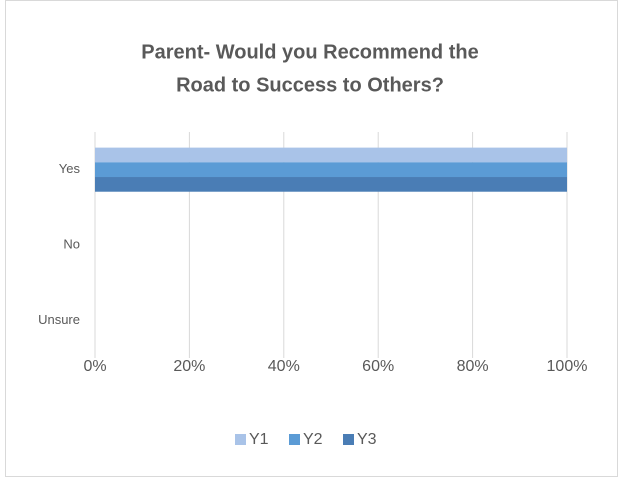 This screenshot has height=477, width=619. What do you see at coordinates (309, 52) in the screenshot?
I see `chart-title: Parent- Would you Recommend the` at bounding box center [309, 52].